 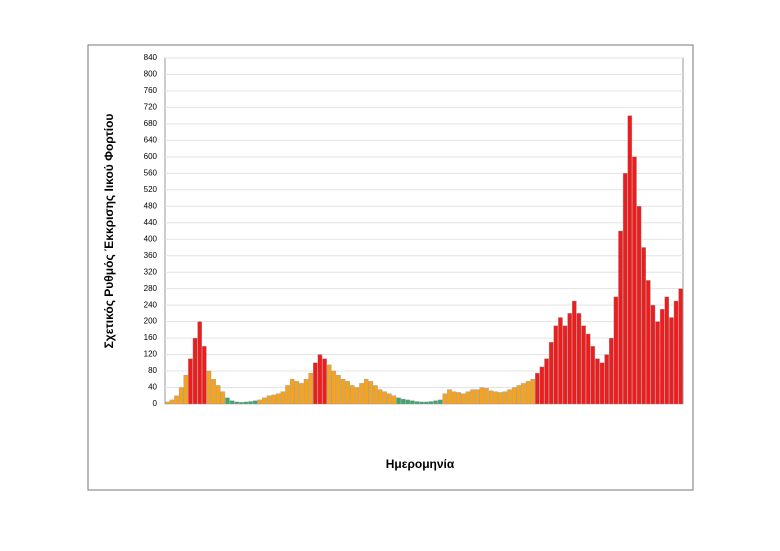 What do you see at coordinates (151, 354) in the screenshot?
I see `y-tick-label: 120` at bounding box center [151, 354].